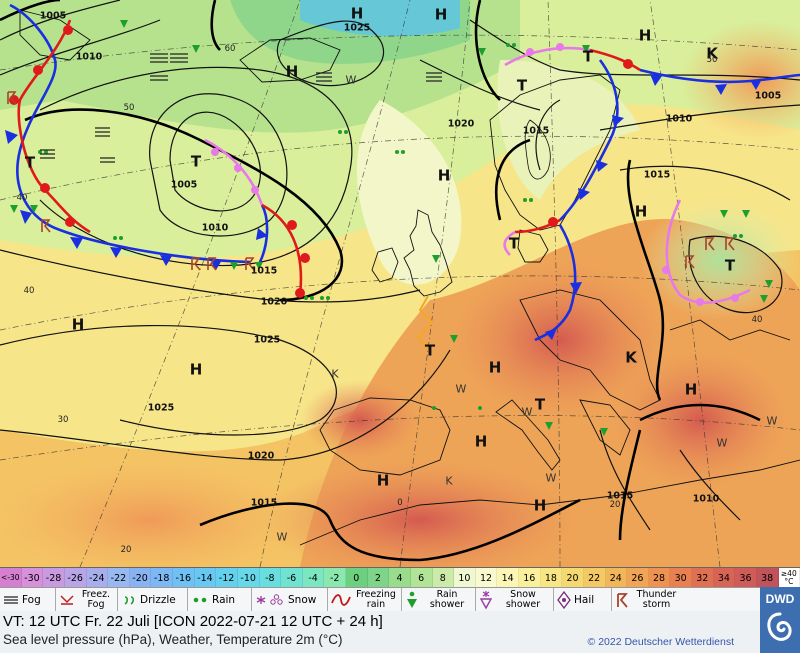 The image size is (800, 653). Describe the element at coordinates (656, 599) in the screenshot. I see `legend-thunderstorm-label: Thunder storm` at that location.